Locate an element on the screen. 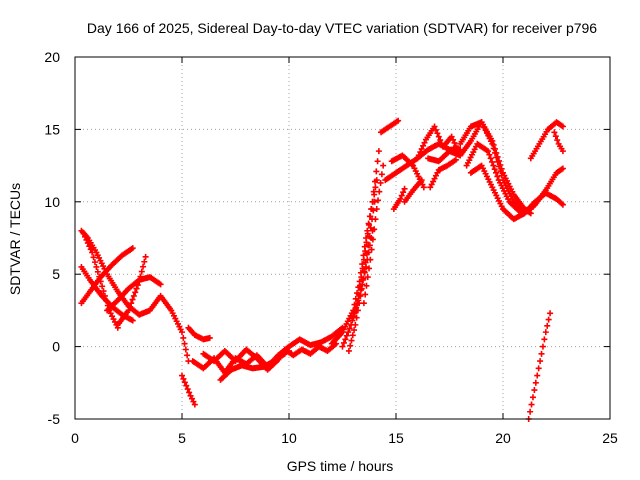 This screenshot has width=640, height=480. x-tick-labels: 0 5 10 15 20 25 is located at coordinates (344, 438).